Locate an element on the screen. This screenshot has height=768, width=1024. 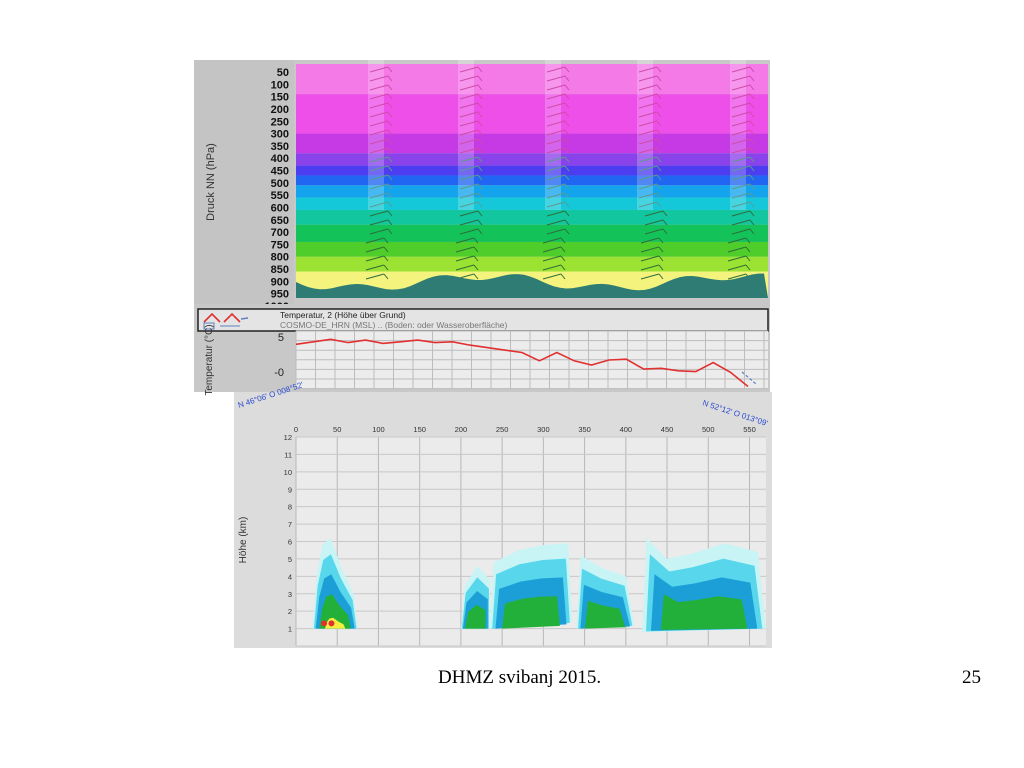
radar-echo-cells is located at coordinates (539, 585).